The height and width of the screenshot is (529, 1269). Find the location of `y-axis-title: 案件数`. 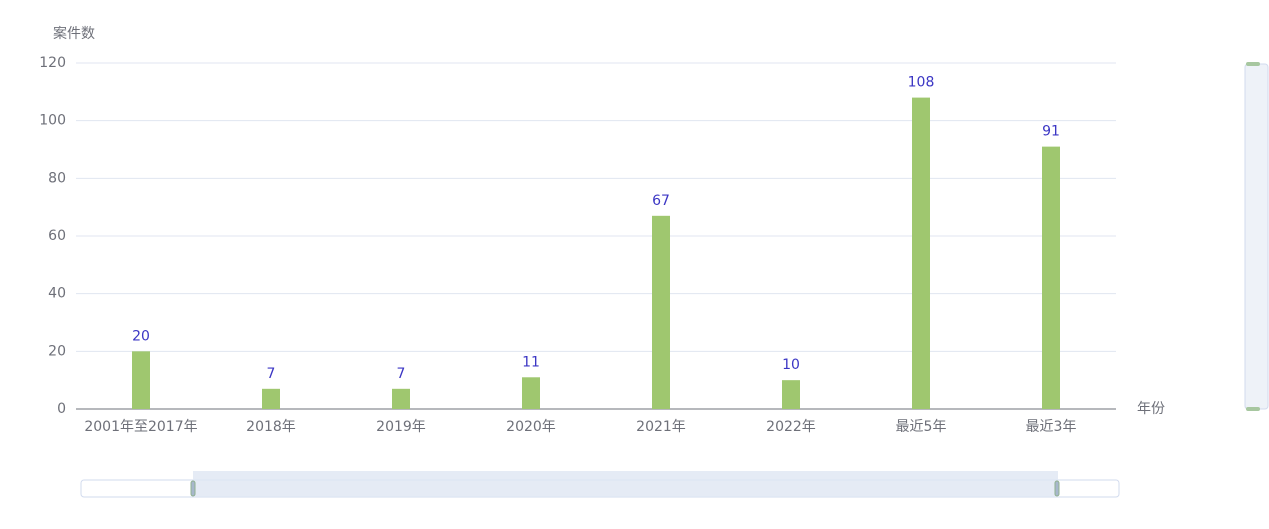

y-axis-title: 案件数 is located at coordinates (74, 33).